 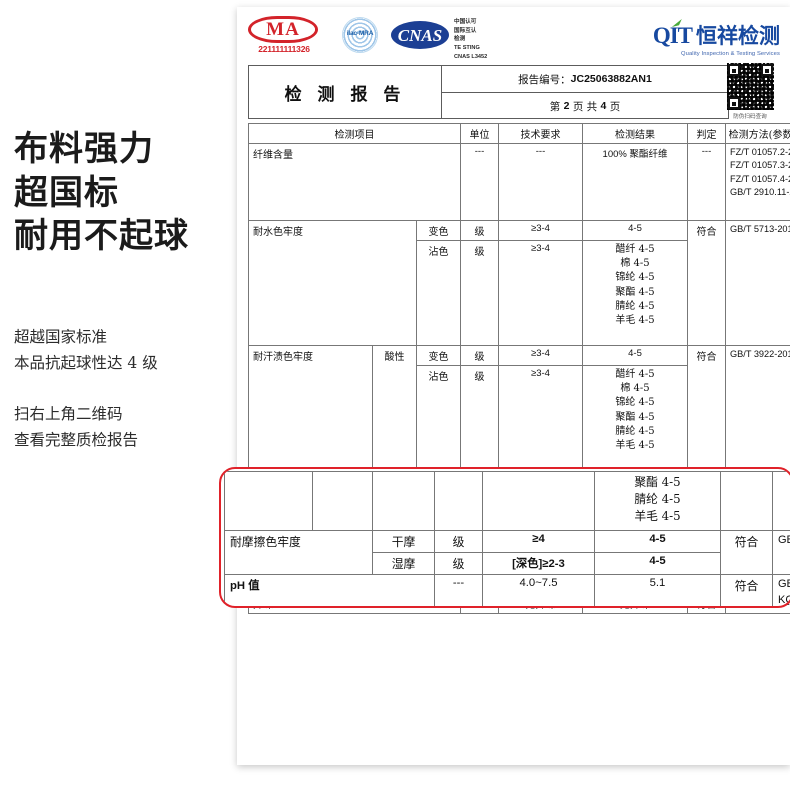 I want to click on report-number-value: JC25063882AN1, so click(x=611, y=79).